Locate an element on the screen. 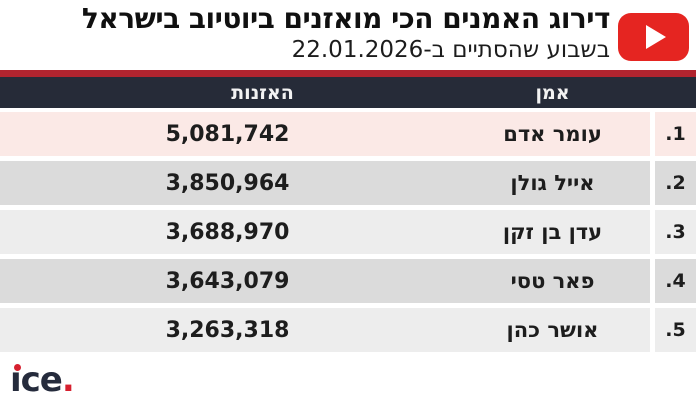 The image size is (696, 401). table-row: .5 אושר כהן 3,263,318 is located at coordinates (348, 330).